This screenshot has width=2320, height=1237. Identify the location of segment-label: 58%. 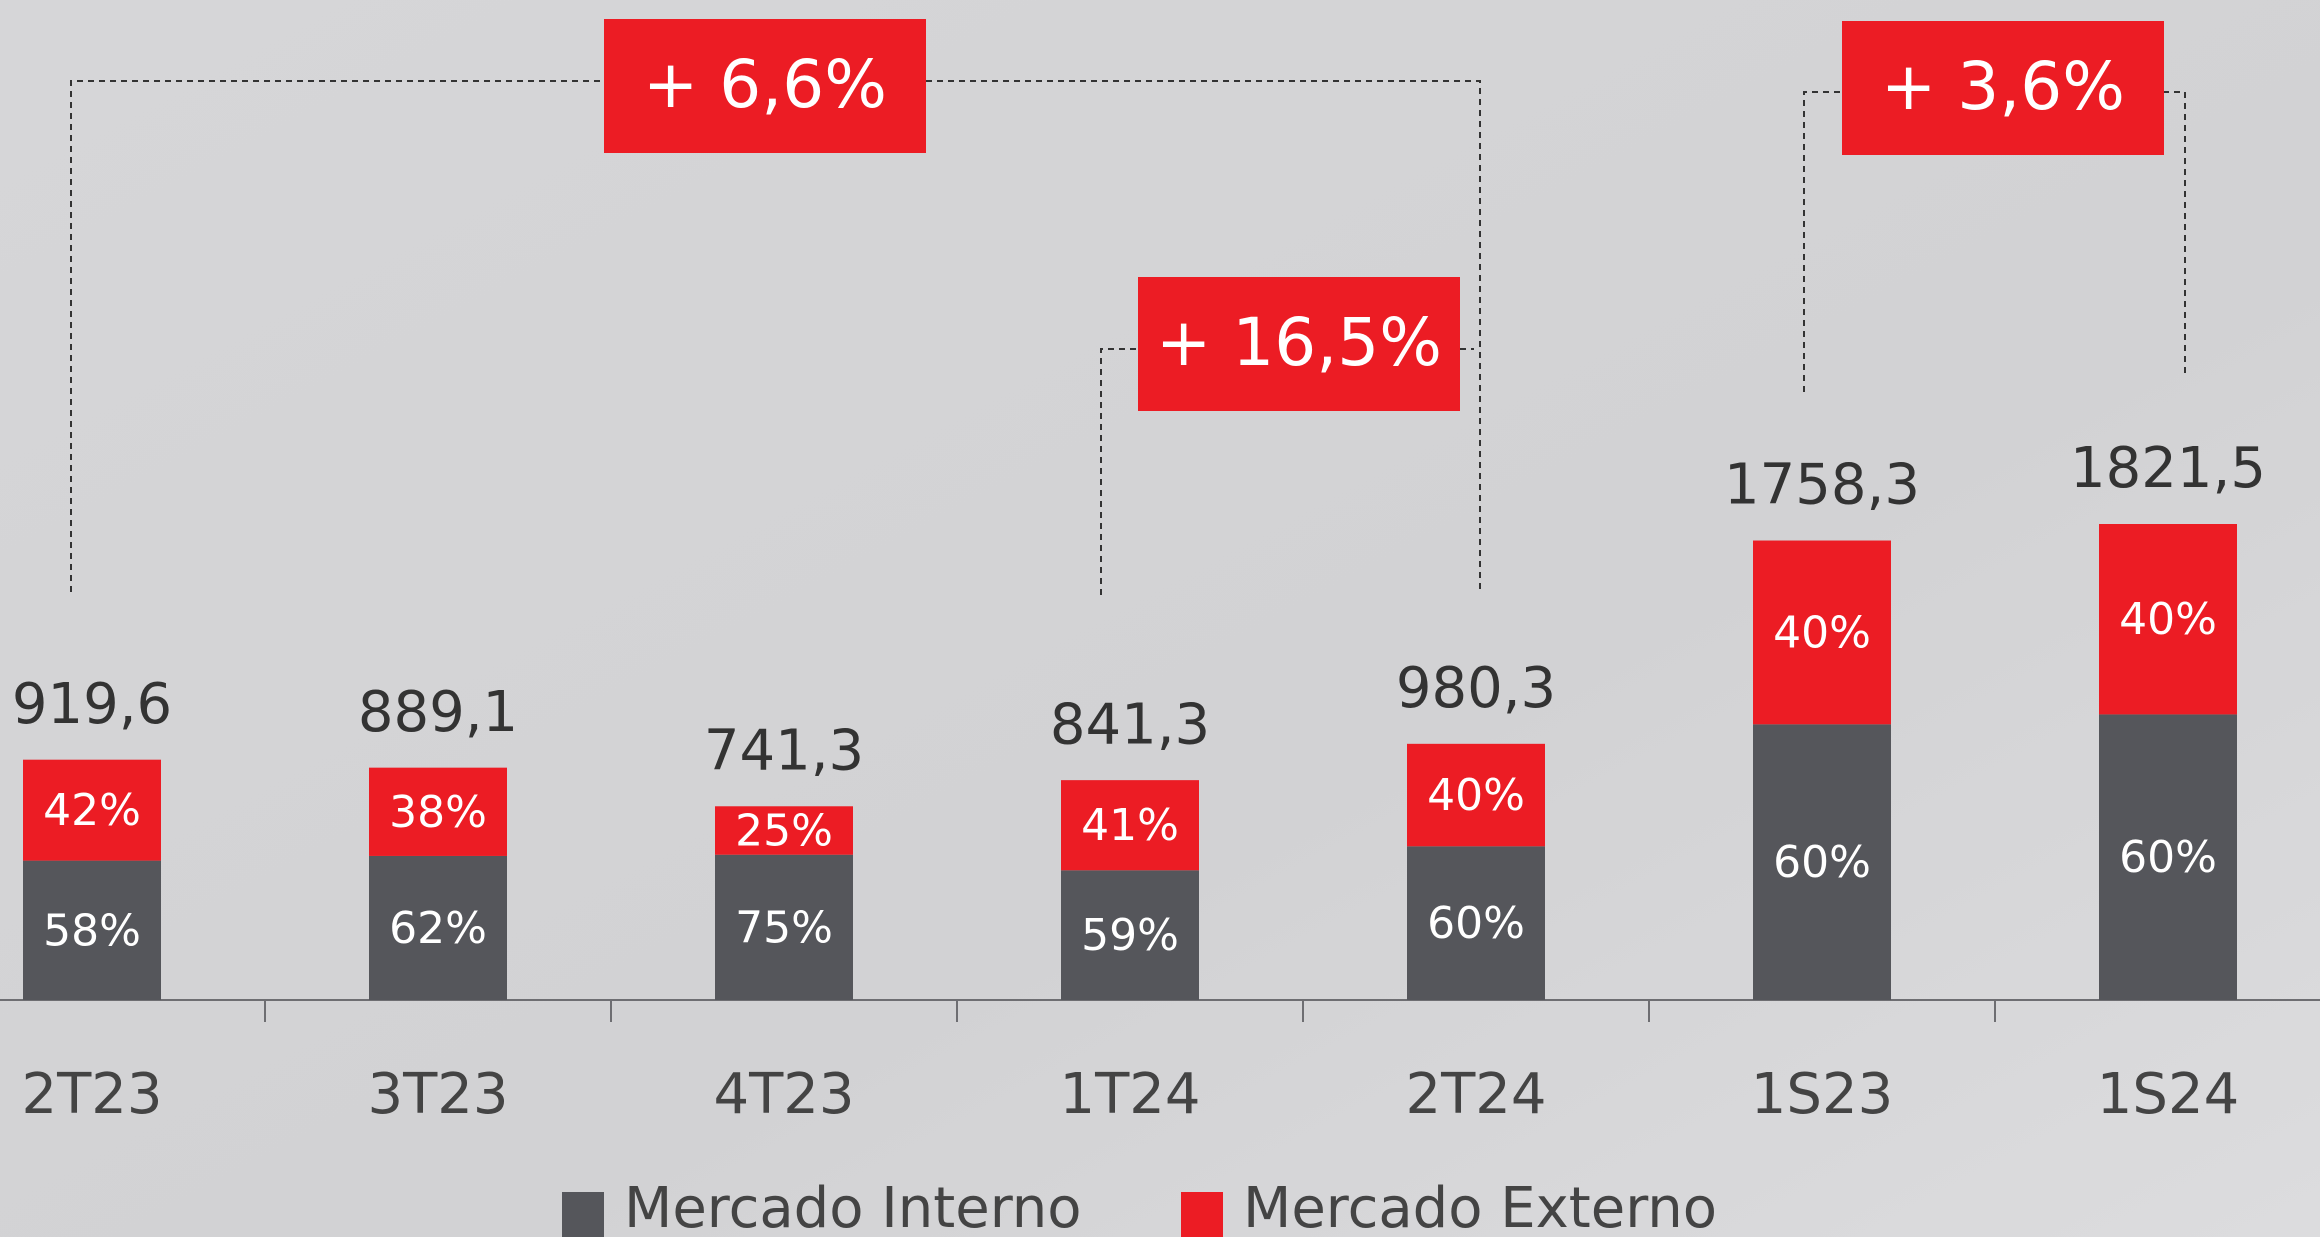
(92, 930).